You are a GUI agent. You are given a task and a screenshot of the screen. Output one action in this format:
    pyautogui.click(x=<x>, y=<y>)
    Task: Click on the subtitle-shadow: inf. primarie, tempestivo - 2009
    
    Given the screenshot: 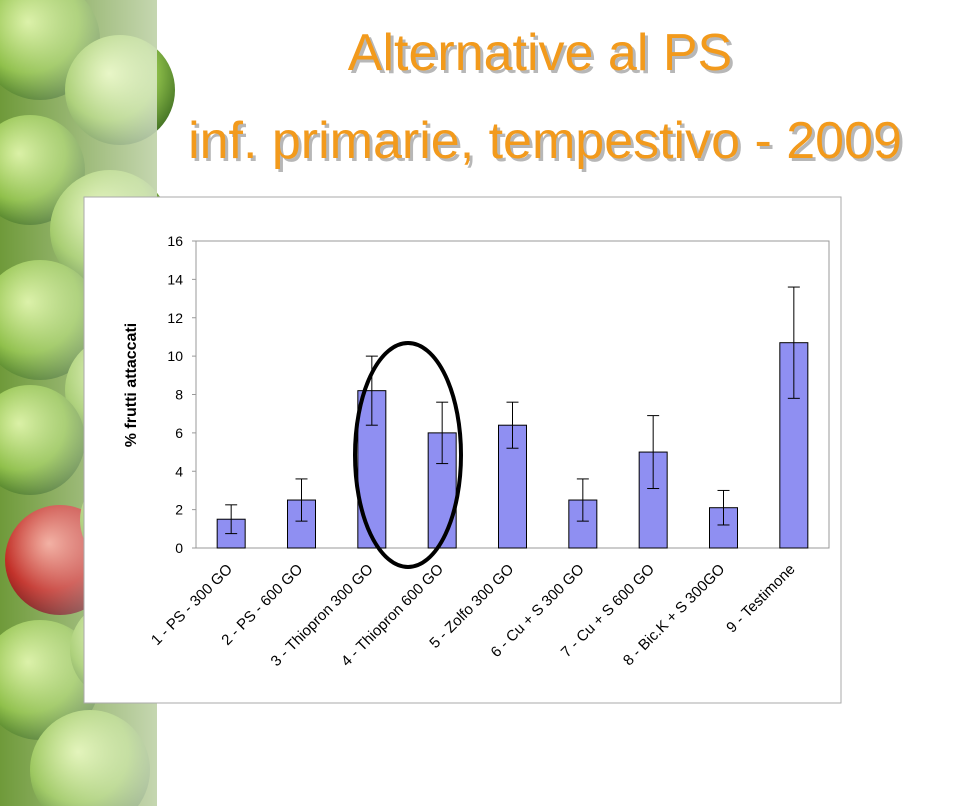 What is the action you would take?
    pyautogui.click(x=548, y=144)
    